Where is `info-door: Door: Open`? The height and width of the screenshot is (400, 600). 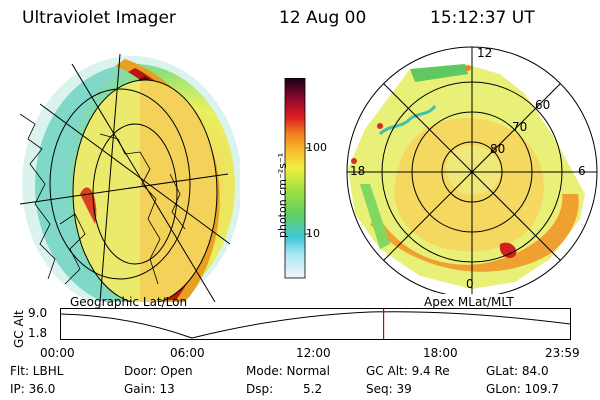
info-door: Door: Open is located at coordinates (158, 371).